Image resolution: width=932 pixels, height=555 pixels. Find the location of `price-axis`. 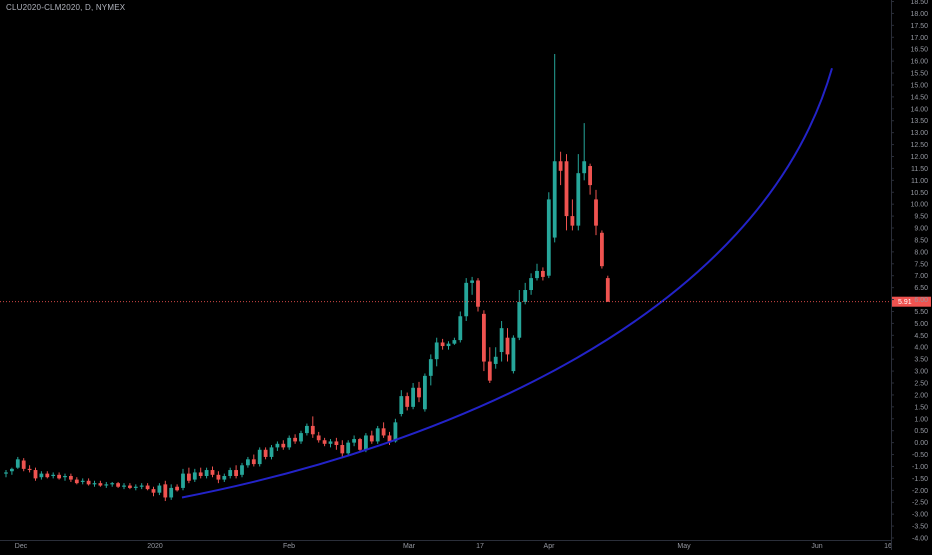

price-axis is located at coordinates (911, 275).